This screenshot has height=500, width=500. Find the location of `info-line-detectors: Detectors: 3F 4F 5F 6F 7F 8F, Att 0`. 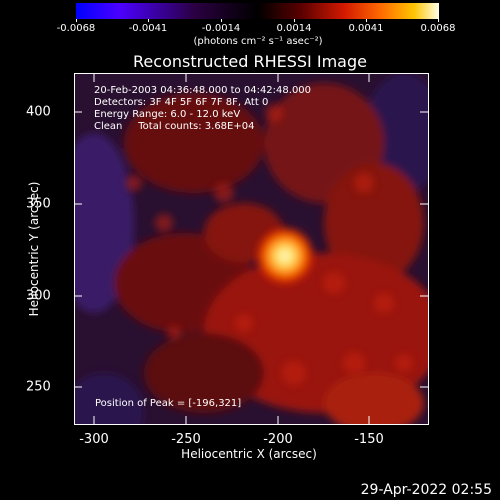

info-line-detectors: Detectors: 3F 4F 5F 6F 7F 8F, Att 0 is located at coordinates (181, 102).